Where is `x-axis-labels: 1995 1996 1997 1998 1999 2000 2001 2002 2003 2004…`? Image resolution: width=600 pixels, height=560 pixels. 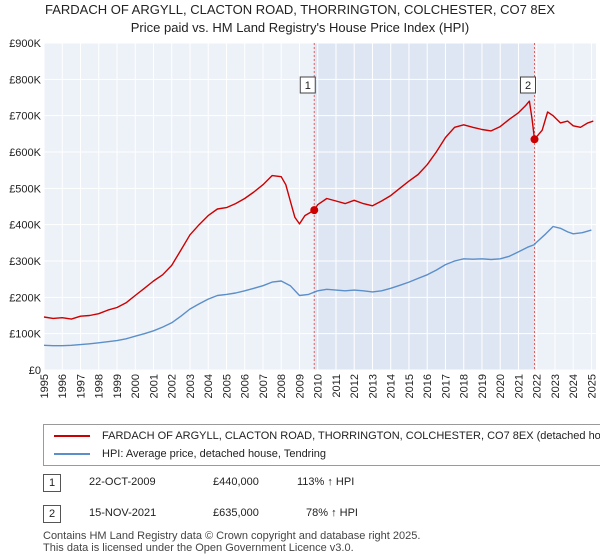 x-axis-labels: 1995 1996 1997 1998 1999 2000 2001 2002 2003 2004… is located at coordinates (318, 386).